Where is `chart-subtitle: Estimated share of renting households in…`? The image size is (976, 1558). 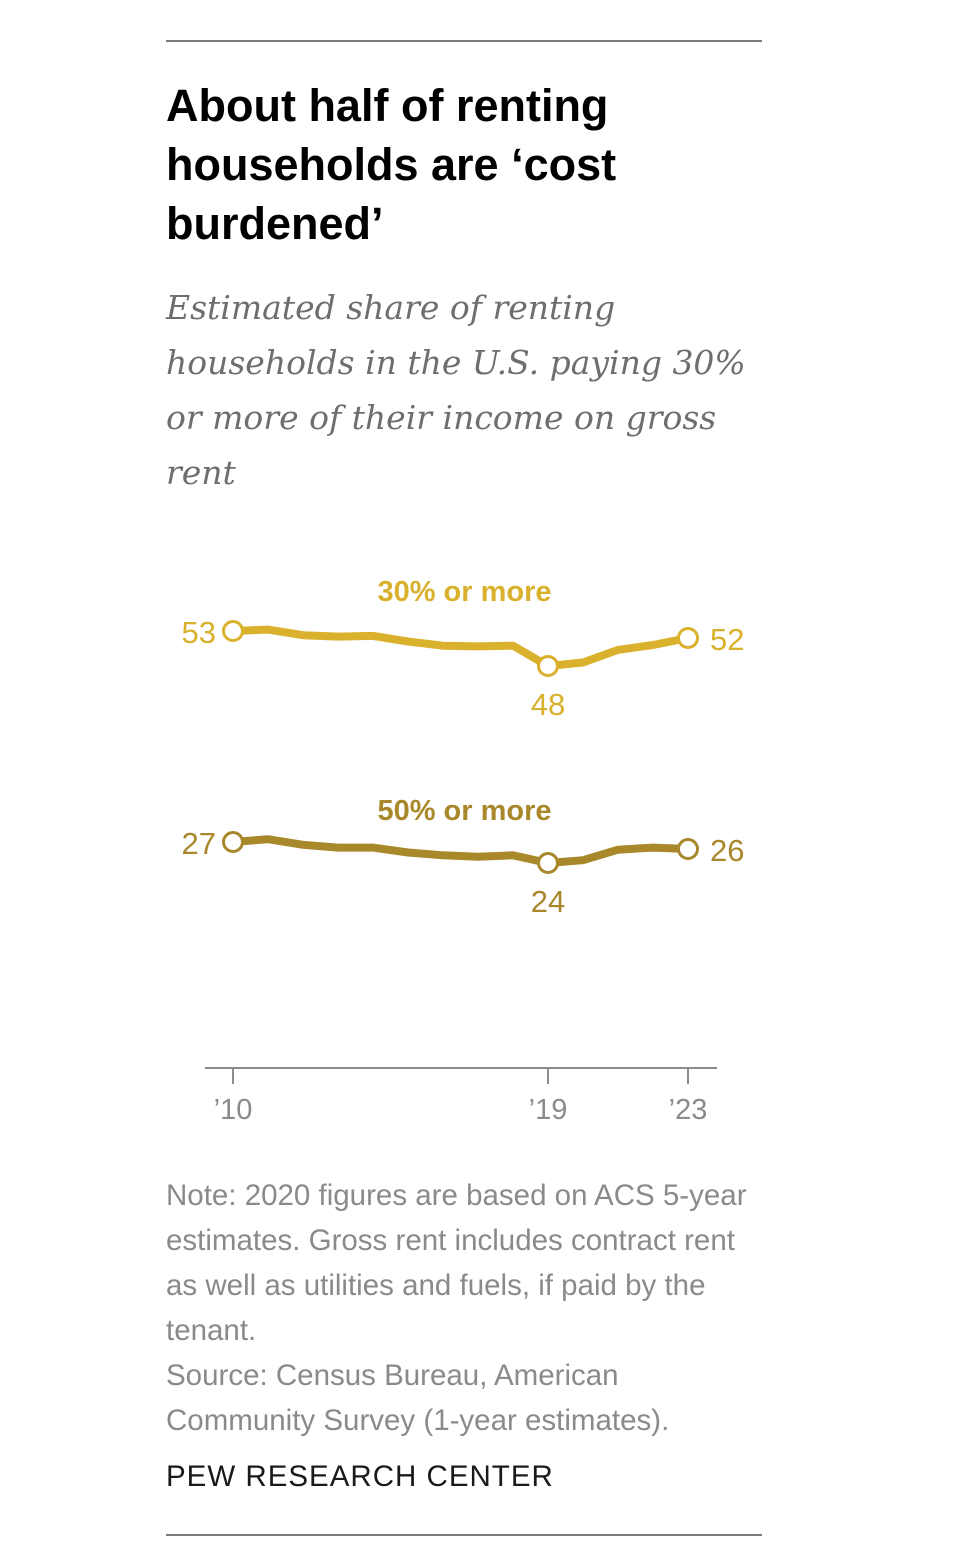
chart-subtitle: Estimated share of renting households in… is located at coordinates (456, 390).